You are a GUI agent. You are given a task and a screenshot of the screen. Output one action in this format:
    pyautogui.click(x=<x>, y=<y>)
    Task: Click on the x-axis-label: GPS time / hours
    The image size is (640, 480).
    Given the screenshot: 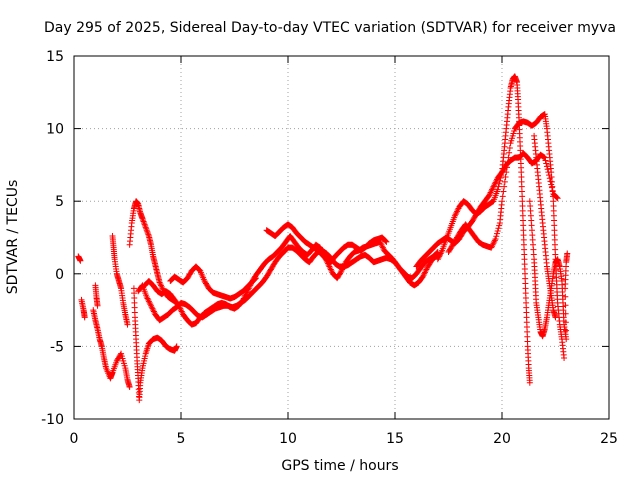 What is the action you would take?
    pyautogui.click(x=339, y=466)
    